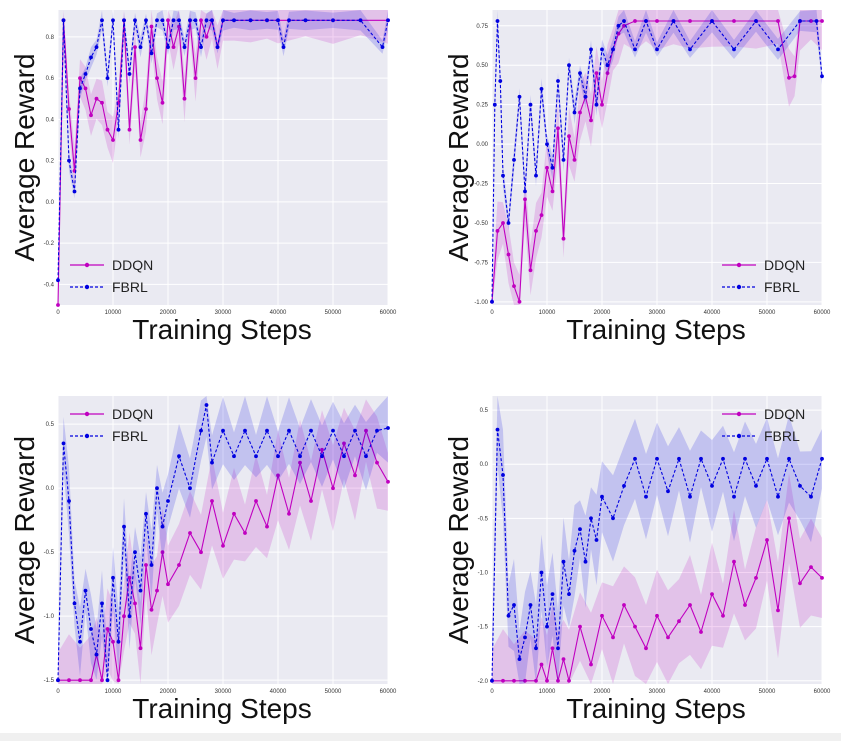 The height and width of the screenshot is (741, 841). What do you see at coordinates (223, 313) in the screenshot?
I see `x-tick-label: 30000` at bounding box center [223, 313].